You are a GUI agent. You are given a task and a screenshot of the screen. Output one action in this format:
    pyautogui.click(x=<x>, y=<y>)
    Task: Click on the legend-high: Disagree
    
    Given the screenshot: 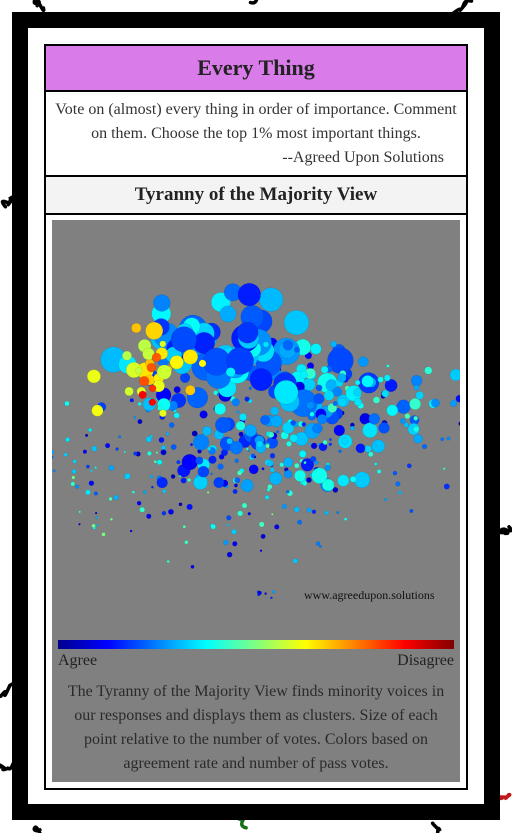 What is the action you would take?
    pyautogui.click(x=425, y=660)
    